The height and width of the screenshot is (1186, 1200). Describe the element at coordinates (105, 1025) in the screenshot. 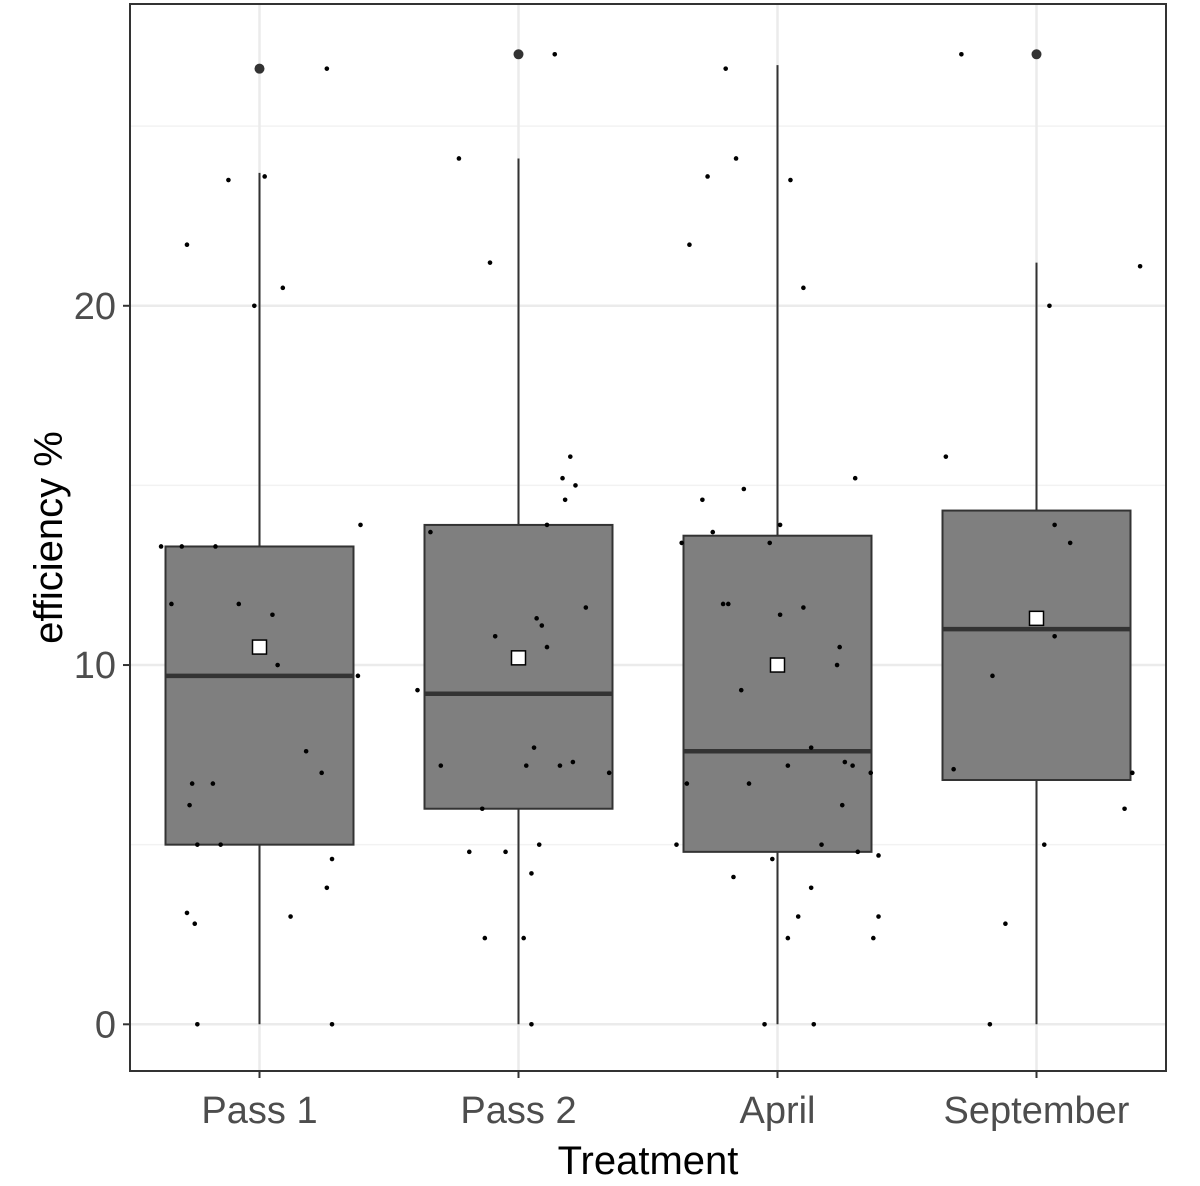

I see `y-tick-label: 0` at that location.